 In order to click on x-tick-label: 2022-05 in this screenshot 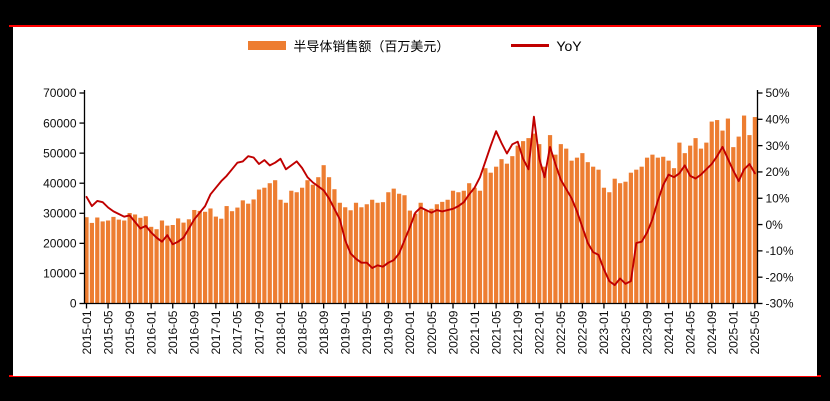, I will do `click(561, 332)`.